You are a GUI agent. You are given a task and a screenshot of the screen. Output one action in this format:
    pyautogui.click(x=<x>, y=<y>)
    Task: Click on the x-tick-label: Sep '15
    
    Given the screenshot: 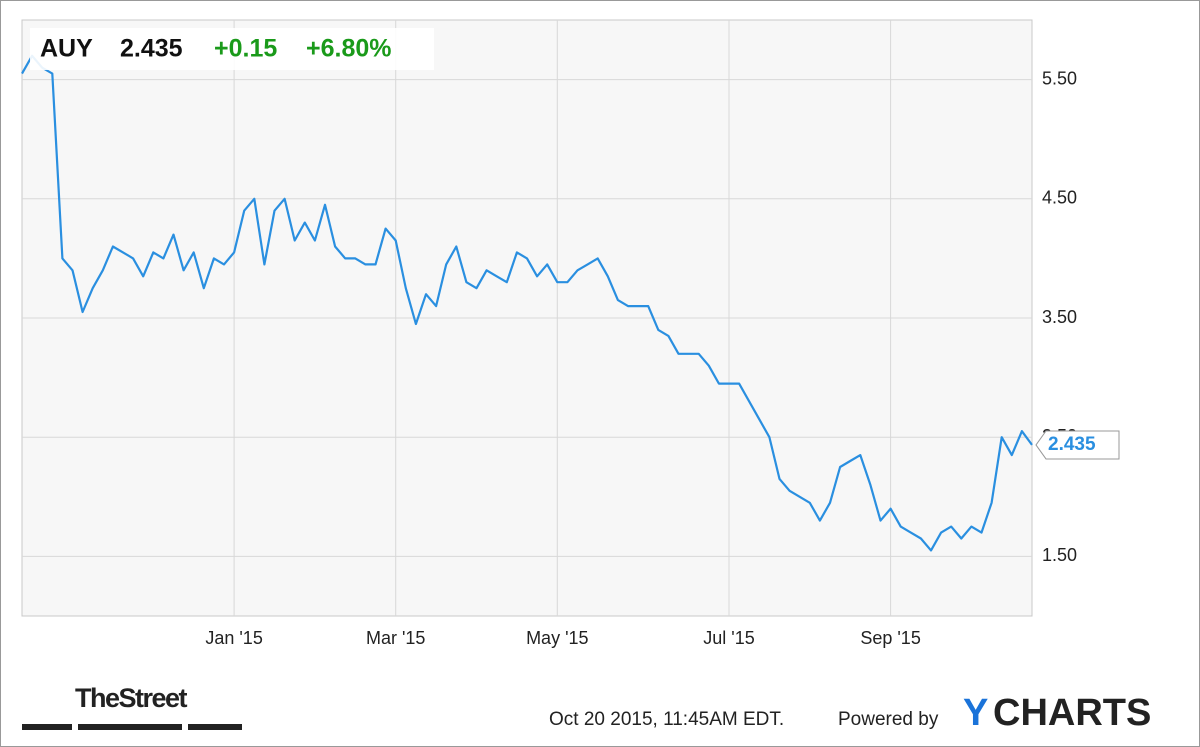 What is the action you would take?
    pyautogui.click(x=890, y=638)
    